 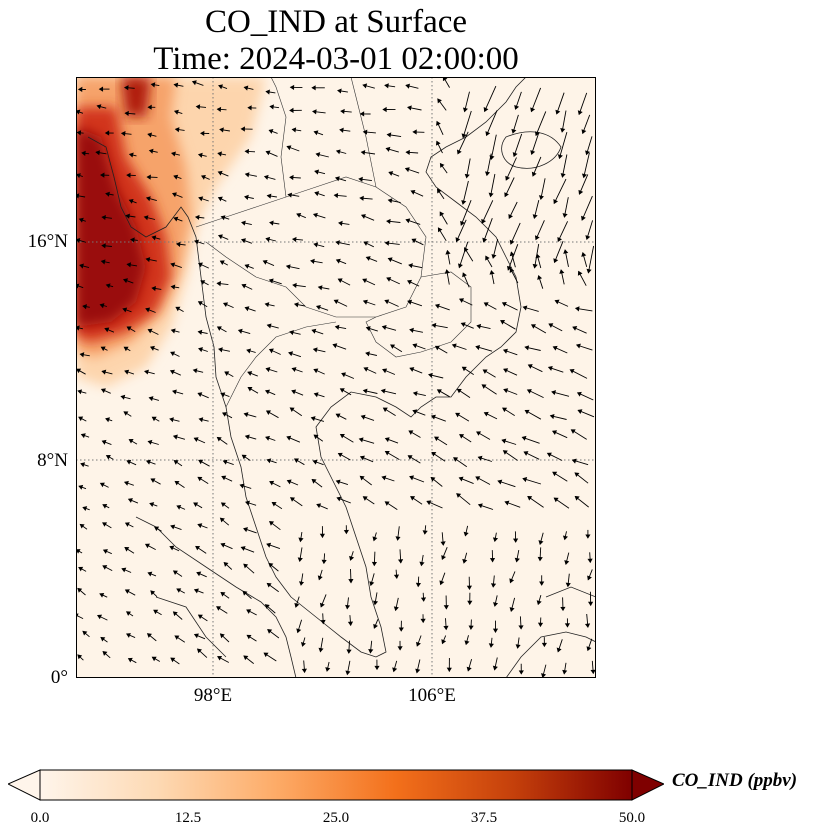 I want to click on colorbar-tick-label: 0.0, so click(x=40, y=818).